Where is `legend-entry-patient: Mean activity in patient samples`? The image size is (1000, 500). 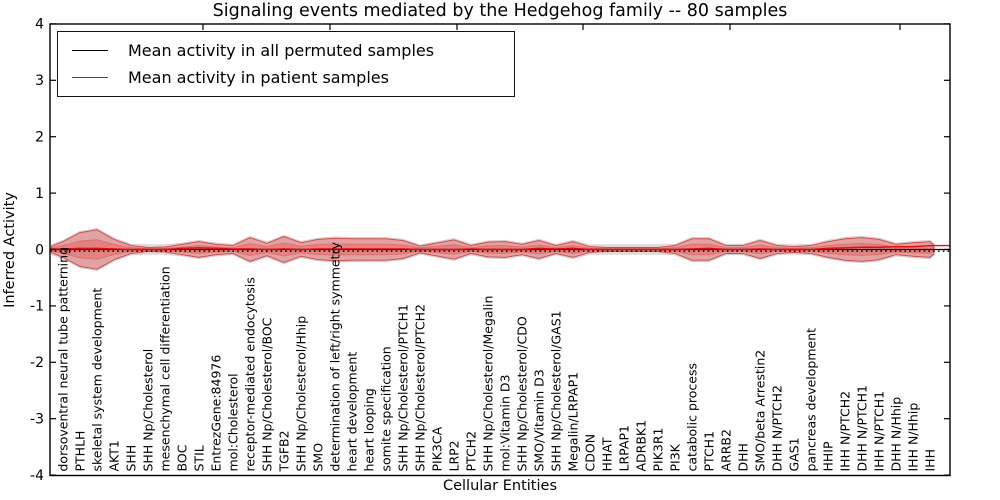 legend-entry-patient: Mean activity in patient samples is located at coordinates (293, 77).